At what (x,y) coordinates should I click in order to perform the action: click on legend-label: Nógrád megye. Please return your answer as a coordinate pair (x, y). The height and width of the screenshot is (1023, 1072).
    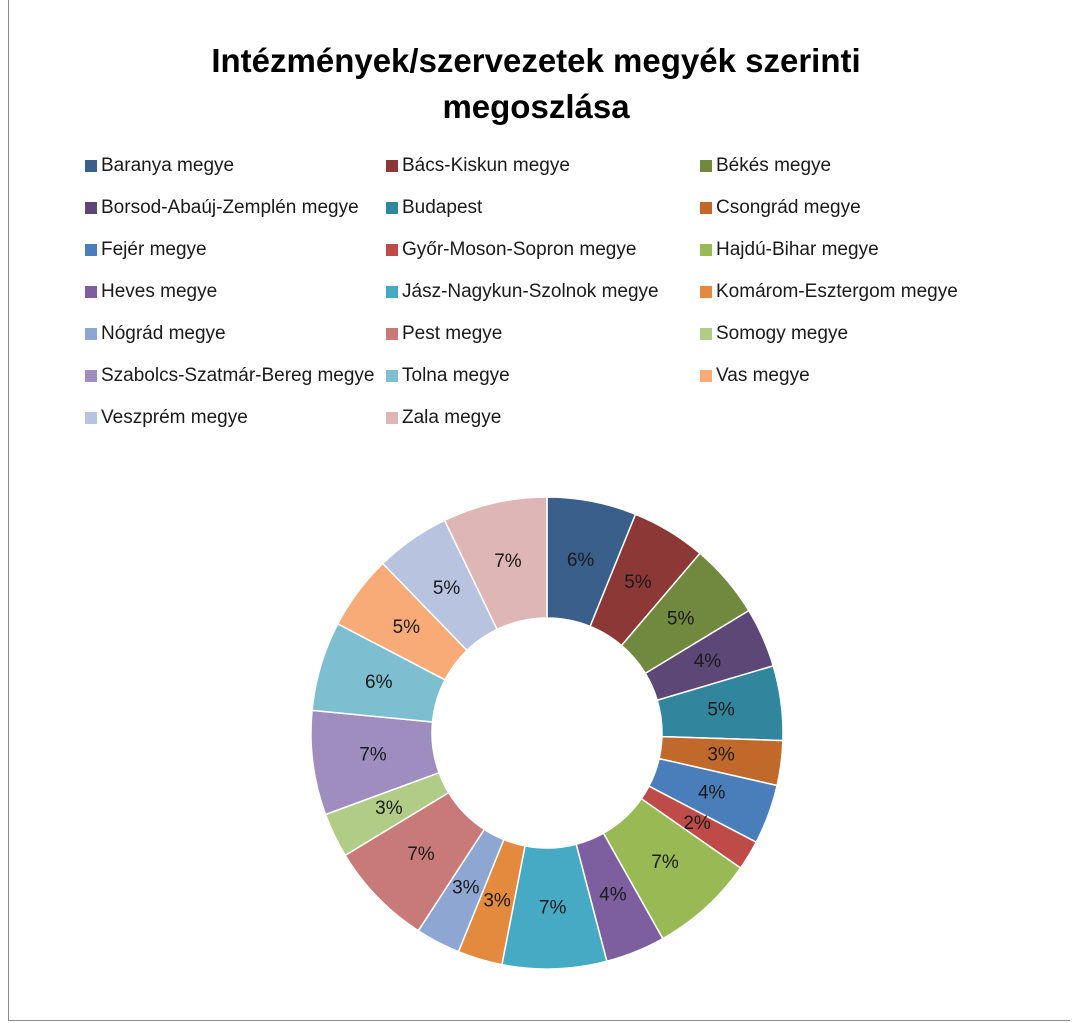
    Looking at the image, I should click on (163, 333).